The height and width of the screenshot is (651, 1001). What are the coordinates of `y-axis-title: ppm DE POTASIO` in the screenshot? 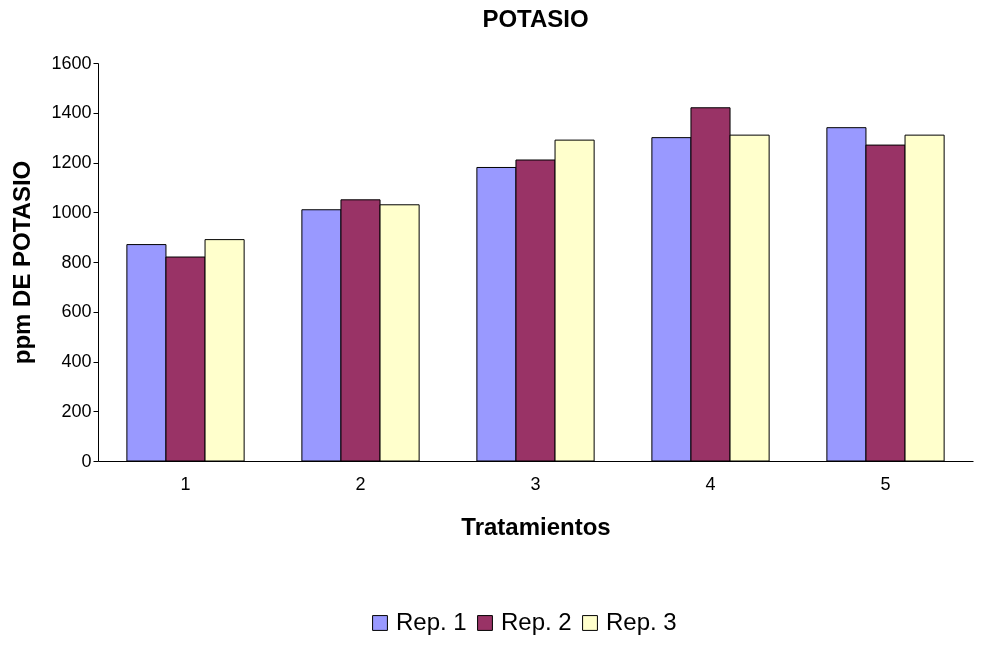 It's located at (22, 262).